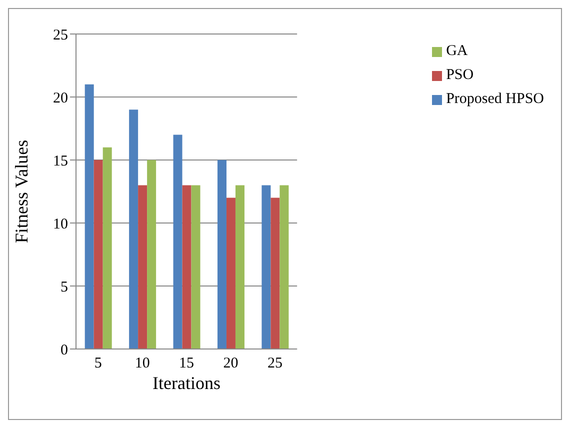  Describe the element at coordinates (186, 383) in the screenshot. I see `x-axis-title: Iterations` at that location.